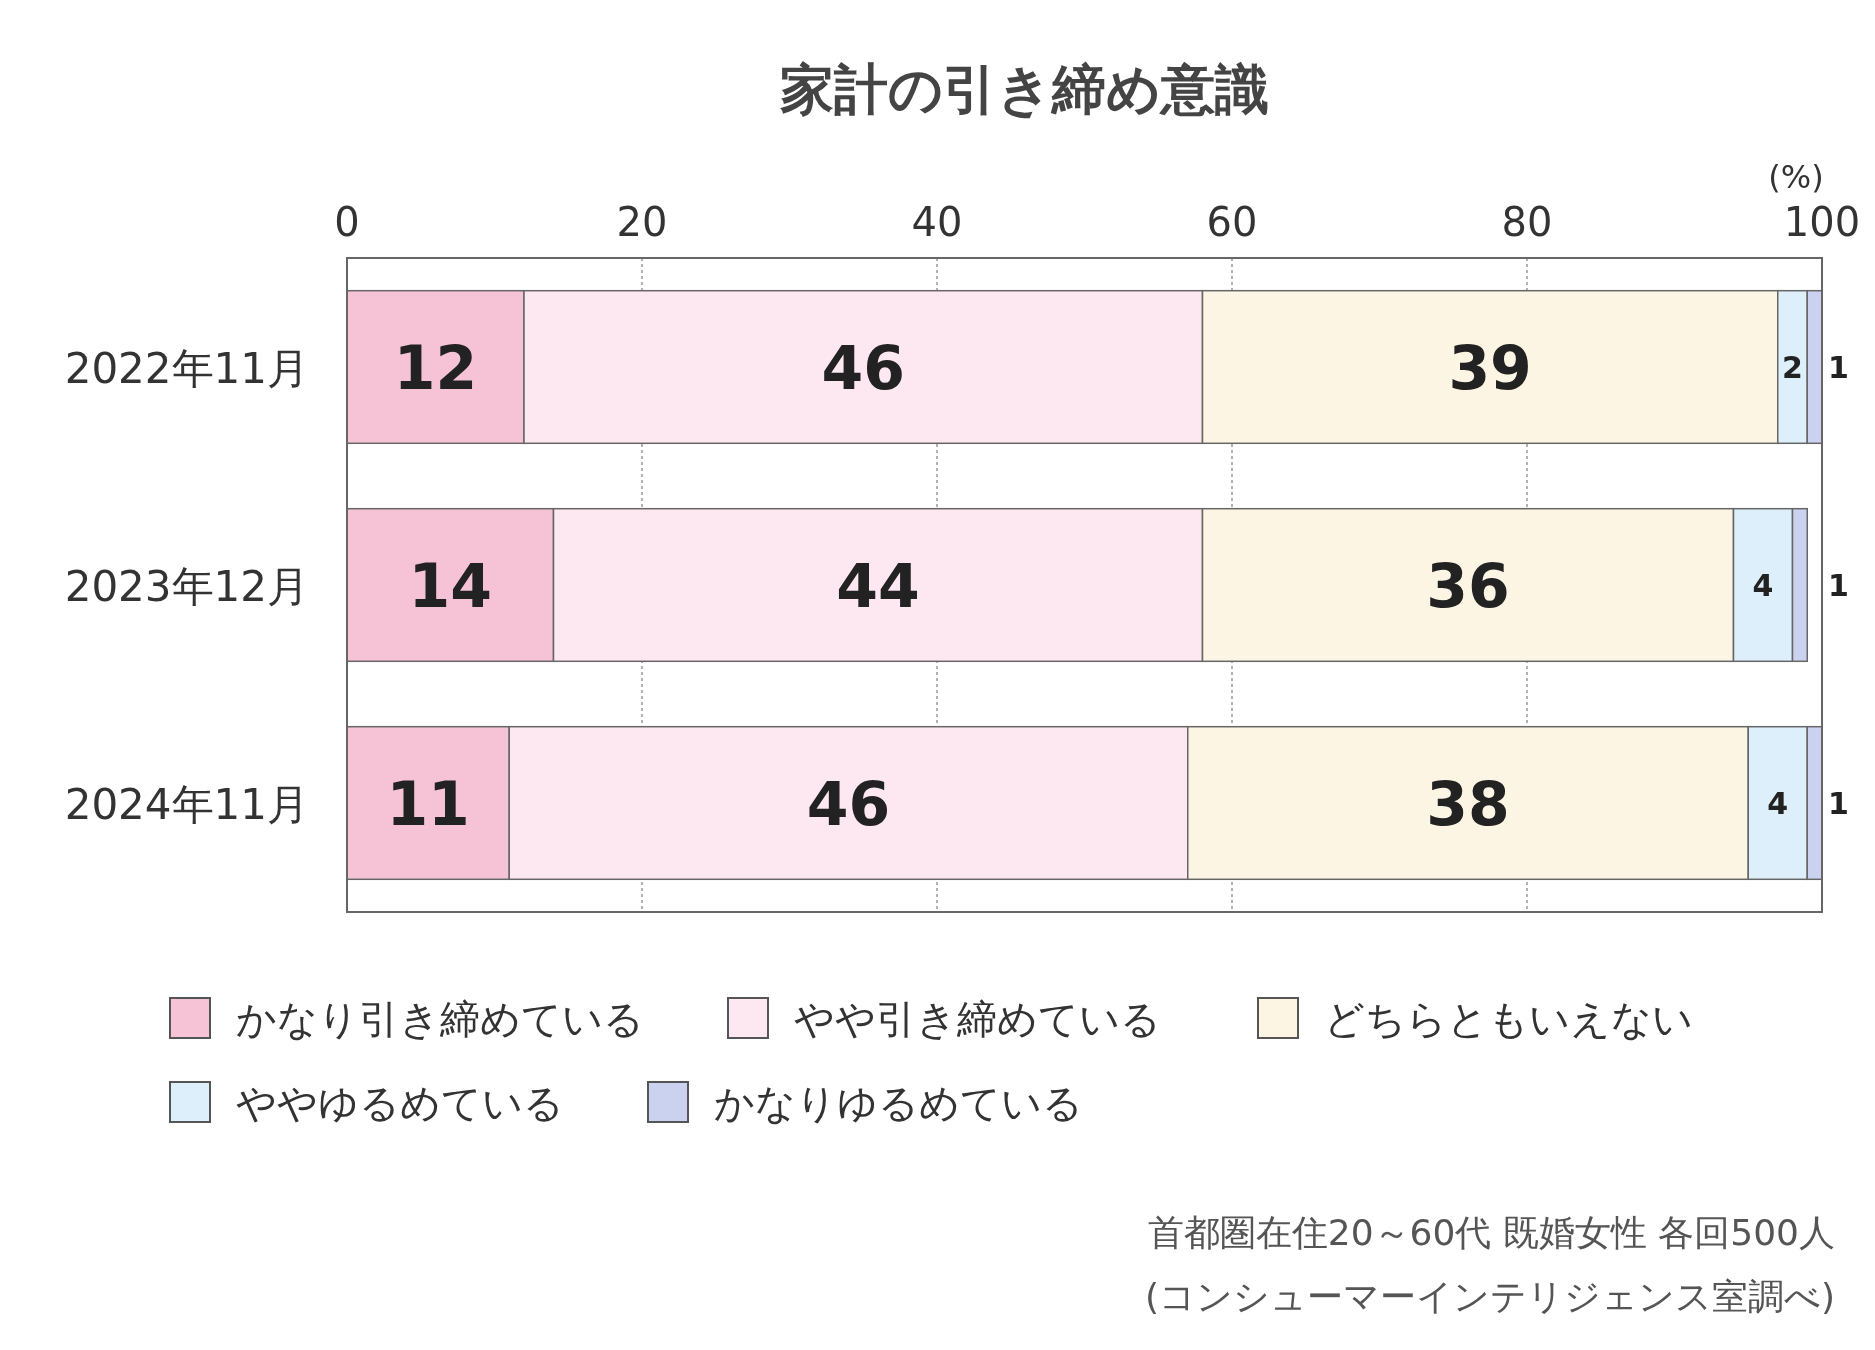  I want to click on x-tick-label: 80, so click(1527, 222).